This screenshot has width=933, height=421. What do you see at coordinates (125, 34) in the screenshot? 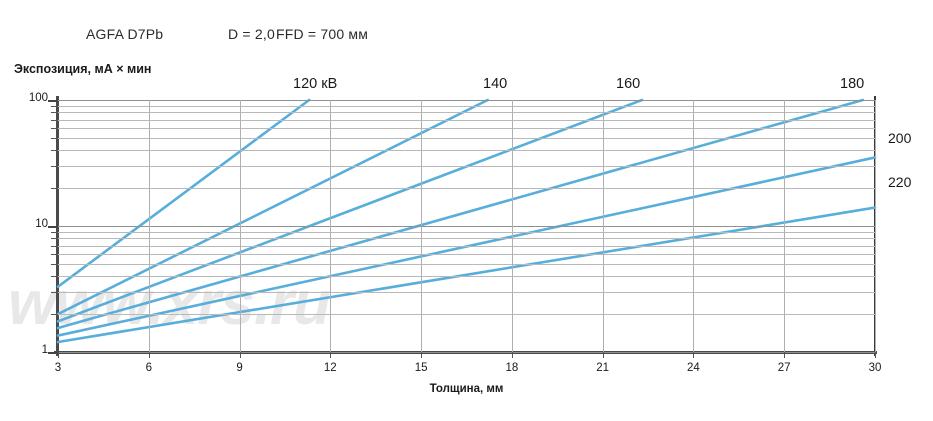
I see `header-material: AGFA D7Pb` at bounding box center [125, 34].